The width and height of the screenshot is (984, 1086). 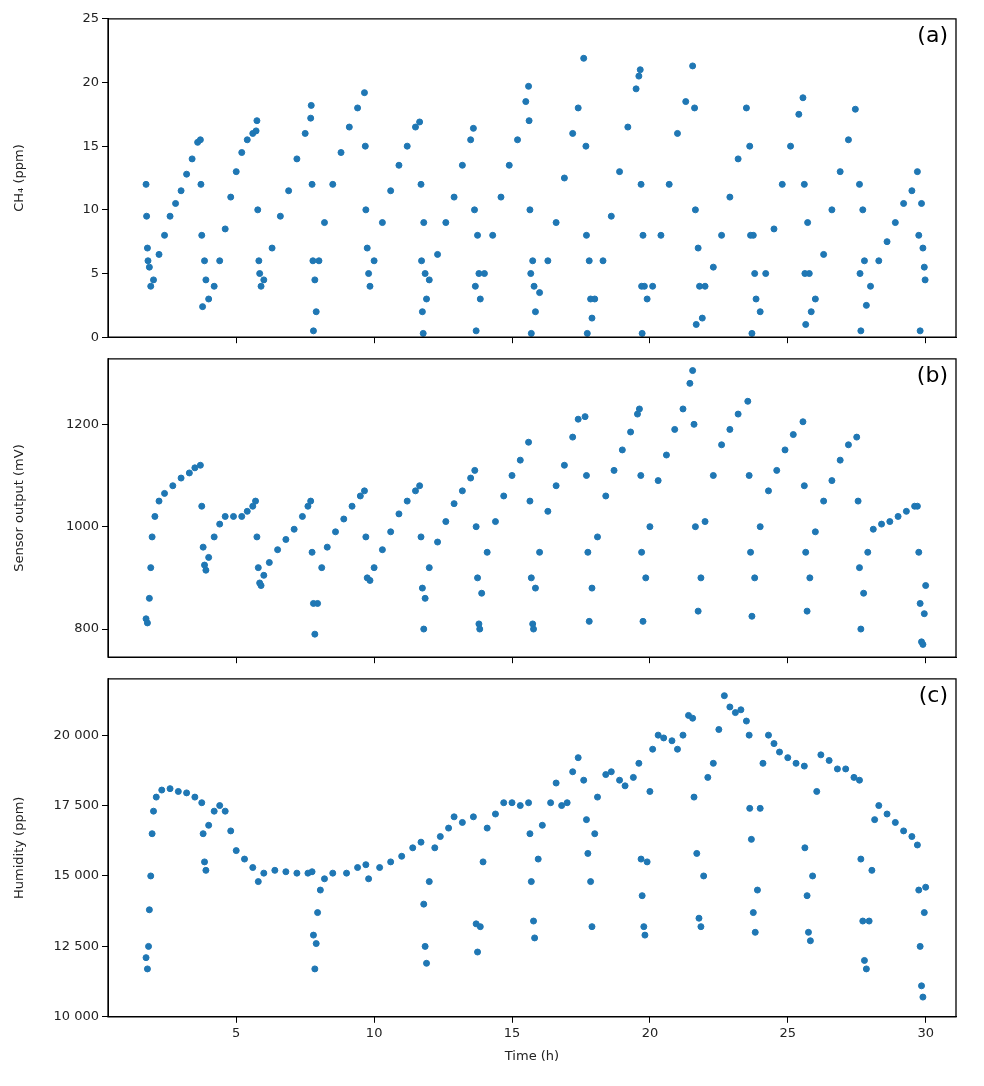 I want to click on y-tick-label: 12 500, so click(x=76, y=945).